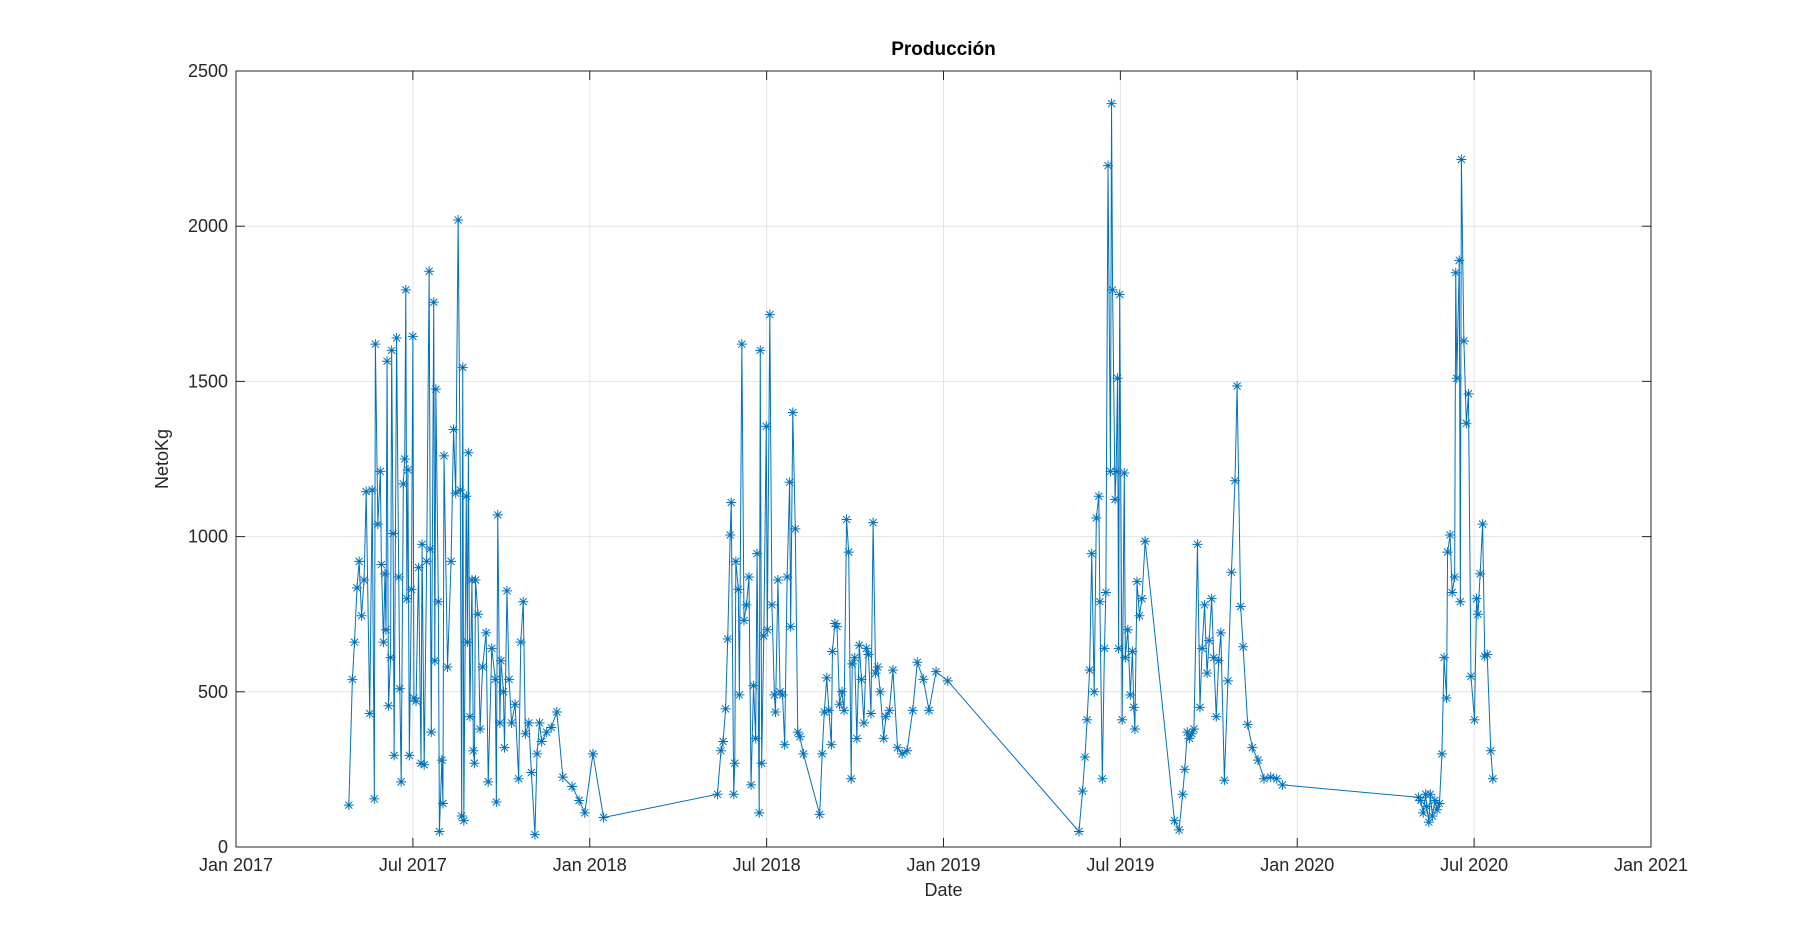 Image resolution: width=1800 pixels, height=938 pixels. Describe the element at coordinates (1120, 865) in the screenshot. I see `x-tick-label: Jul 2019` at that location.